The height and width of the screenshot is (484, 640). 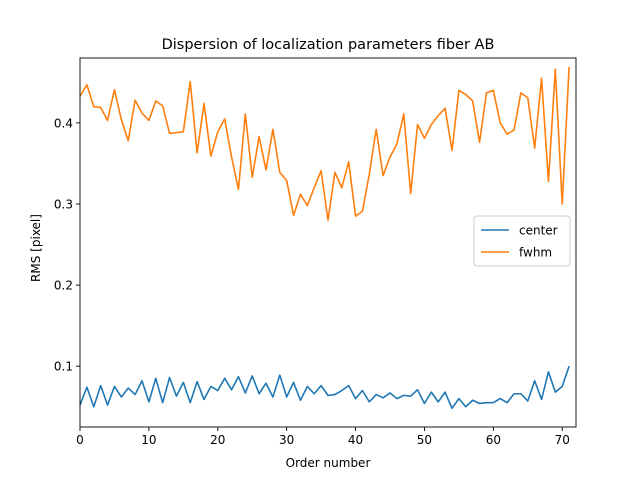 What do you see at coordinates (424, 440) in the screenshot?
I see `x-tick-label: 50` at bounding box center [424, 440].